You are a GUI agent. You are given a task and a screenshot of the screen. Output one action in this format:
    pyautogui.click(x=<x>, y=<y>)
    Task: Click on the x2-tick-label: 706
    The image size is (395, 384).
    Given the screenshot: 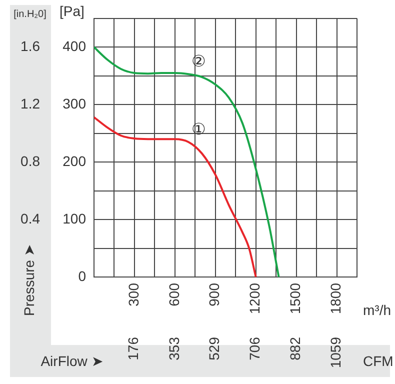 What is the action you would take?
    pyautogui.click(x=254, y=348)
    